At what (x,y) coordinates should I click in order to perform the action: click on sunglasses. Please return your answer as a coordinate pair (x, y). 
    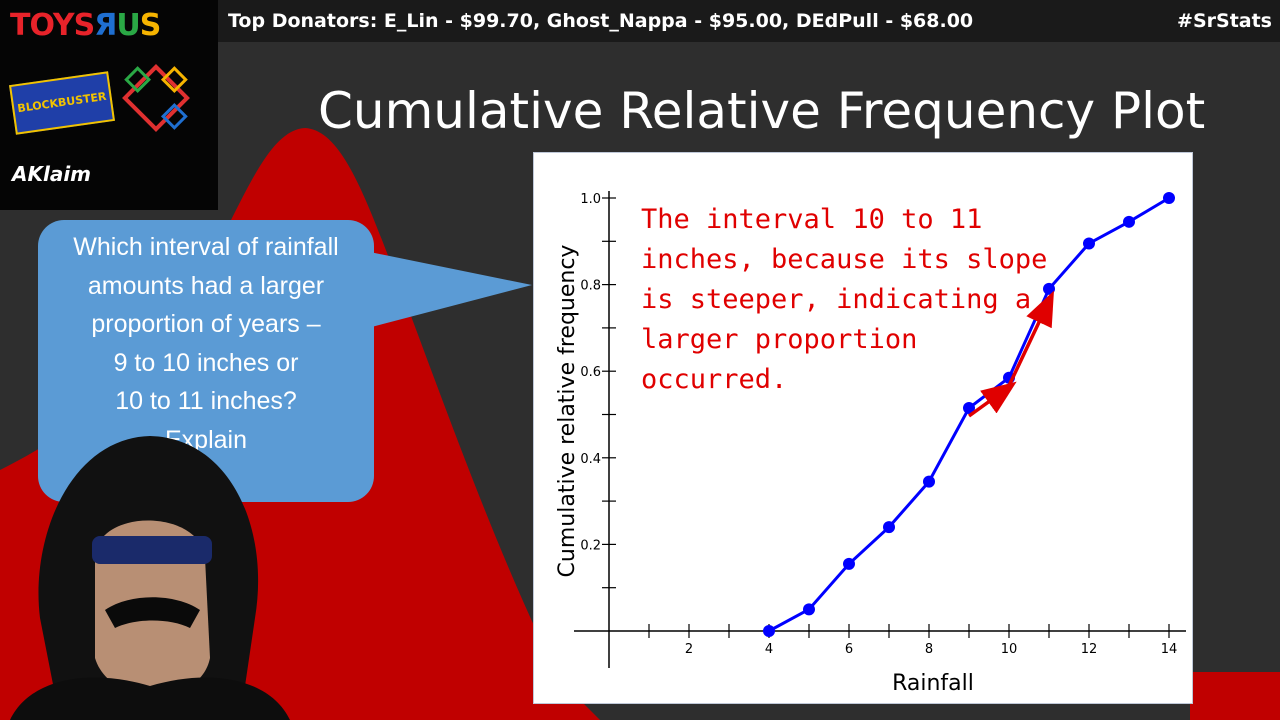
    Looking at the image, I should click on (152, 550).